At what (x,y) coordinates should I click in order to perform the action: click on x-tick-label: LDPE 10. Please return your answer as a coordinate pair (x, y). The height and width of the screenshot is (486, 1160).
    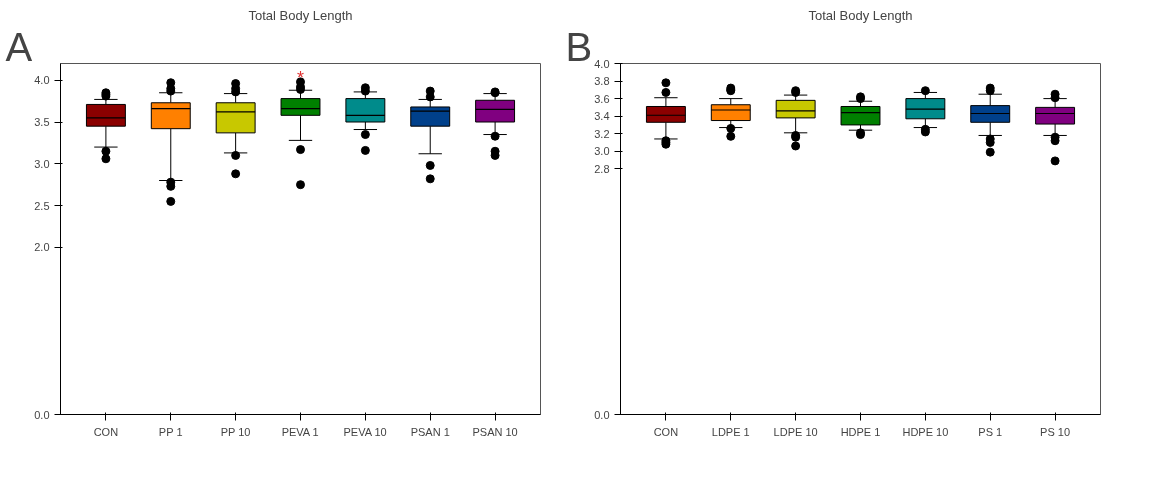
    Looking at the image, I should click on (795, 431).